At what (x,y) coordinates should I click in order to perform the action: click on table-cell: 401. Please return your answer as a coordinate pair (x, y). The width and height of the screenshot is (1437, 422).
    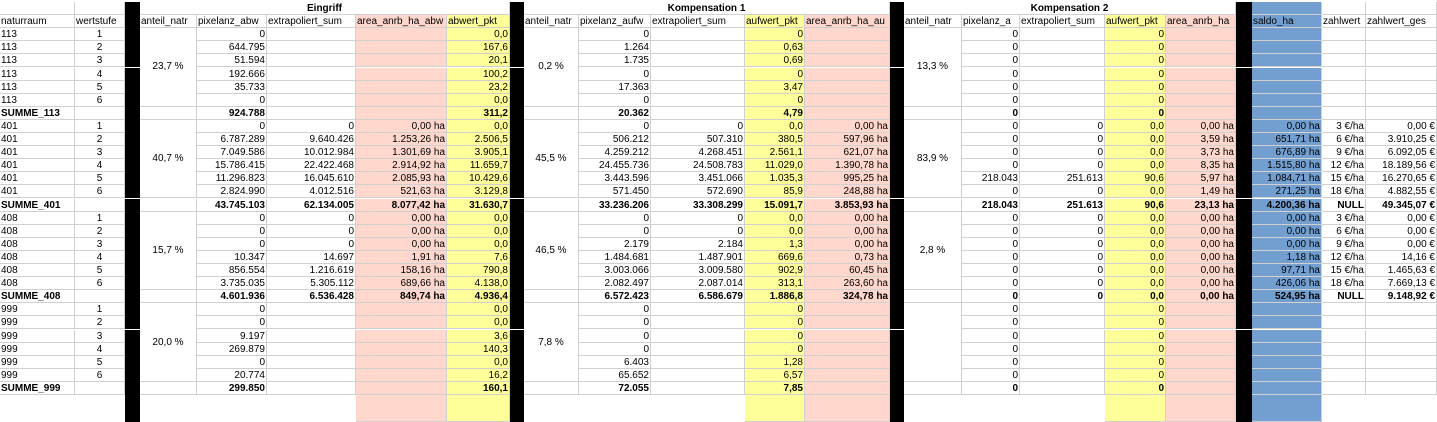
    Looking at the image, I should click on (37, 153).